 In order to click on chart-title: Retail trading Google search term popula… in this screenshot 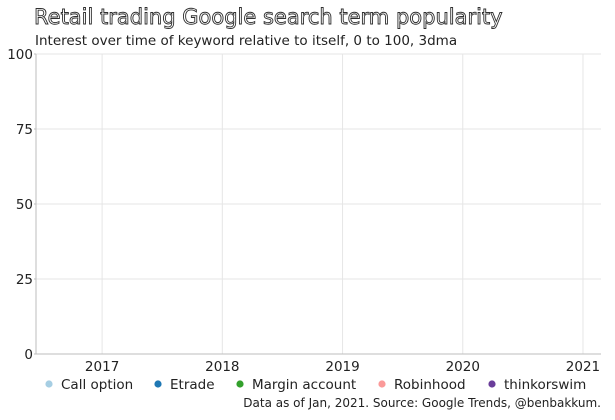, I will do `click(268, 17)`.